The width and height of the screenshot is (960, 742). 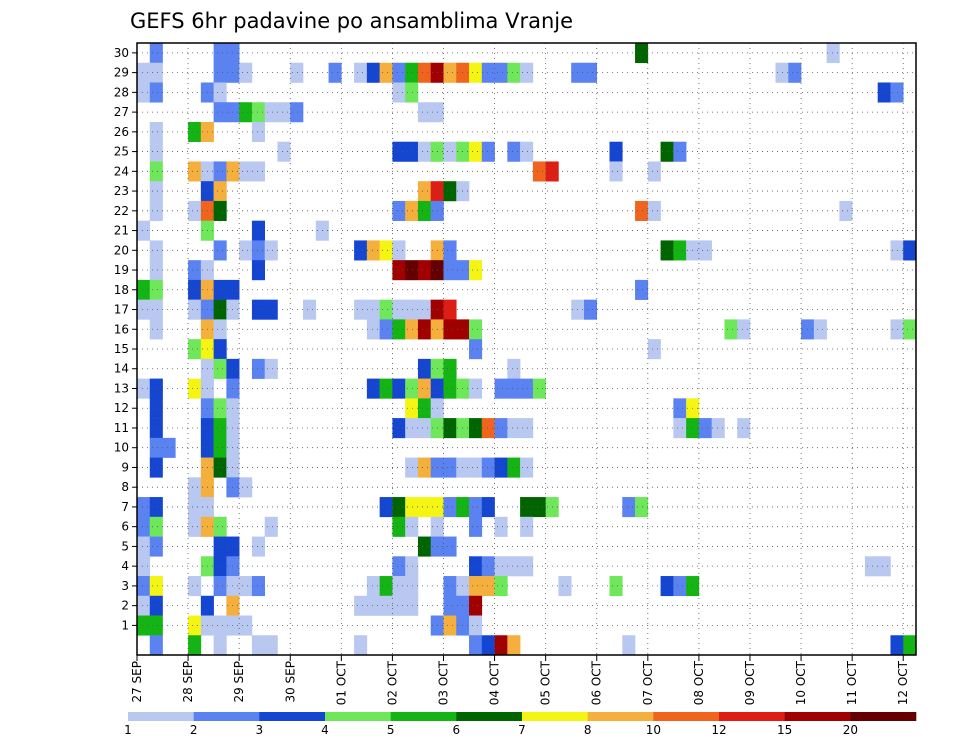 What do you see at coordinates (125, 546) in the screenshot?
I see `y-tick-label: 5` at bounding box center [125, 546].